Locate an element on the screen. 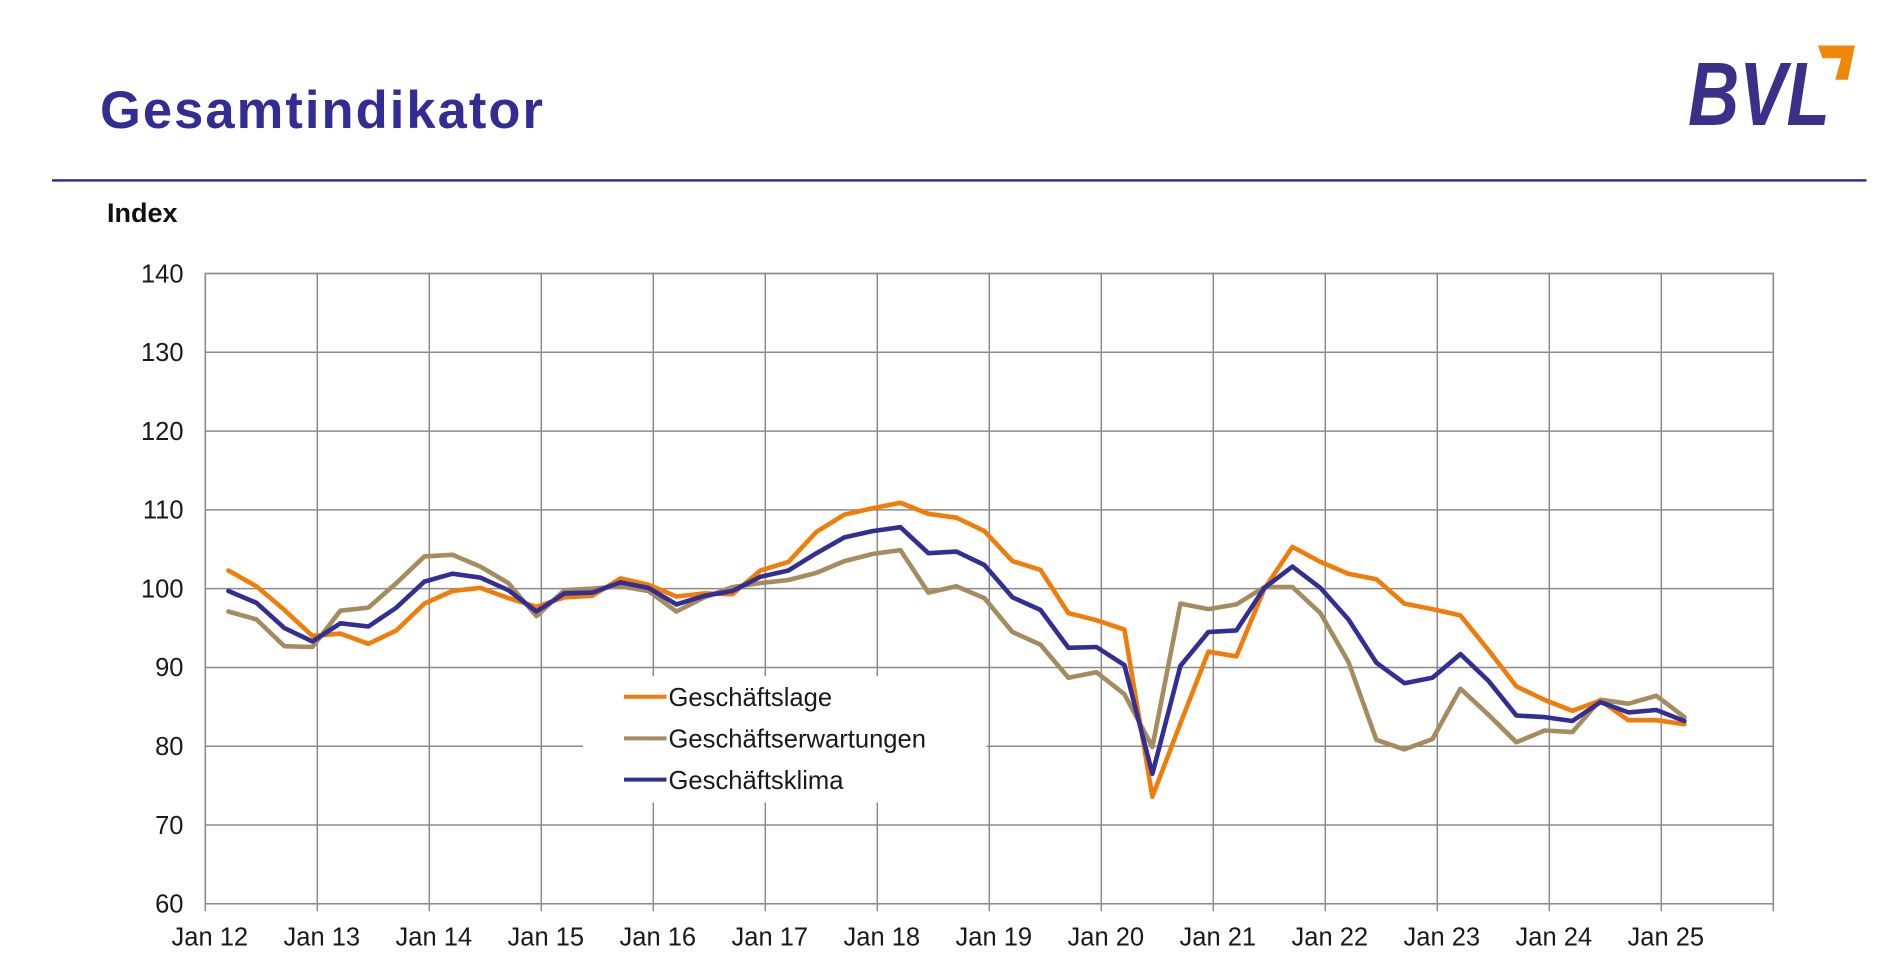  svg-text: Jan 25 is located at coordinates (1666, 938).